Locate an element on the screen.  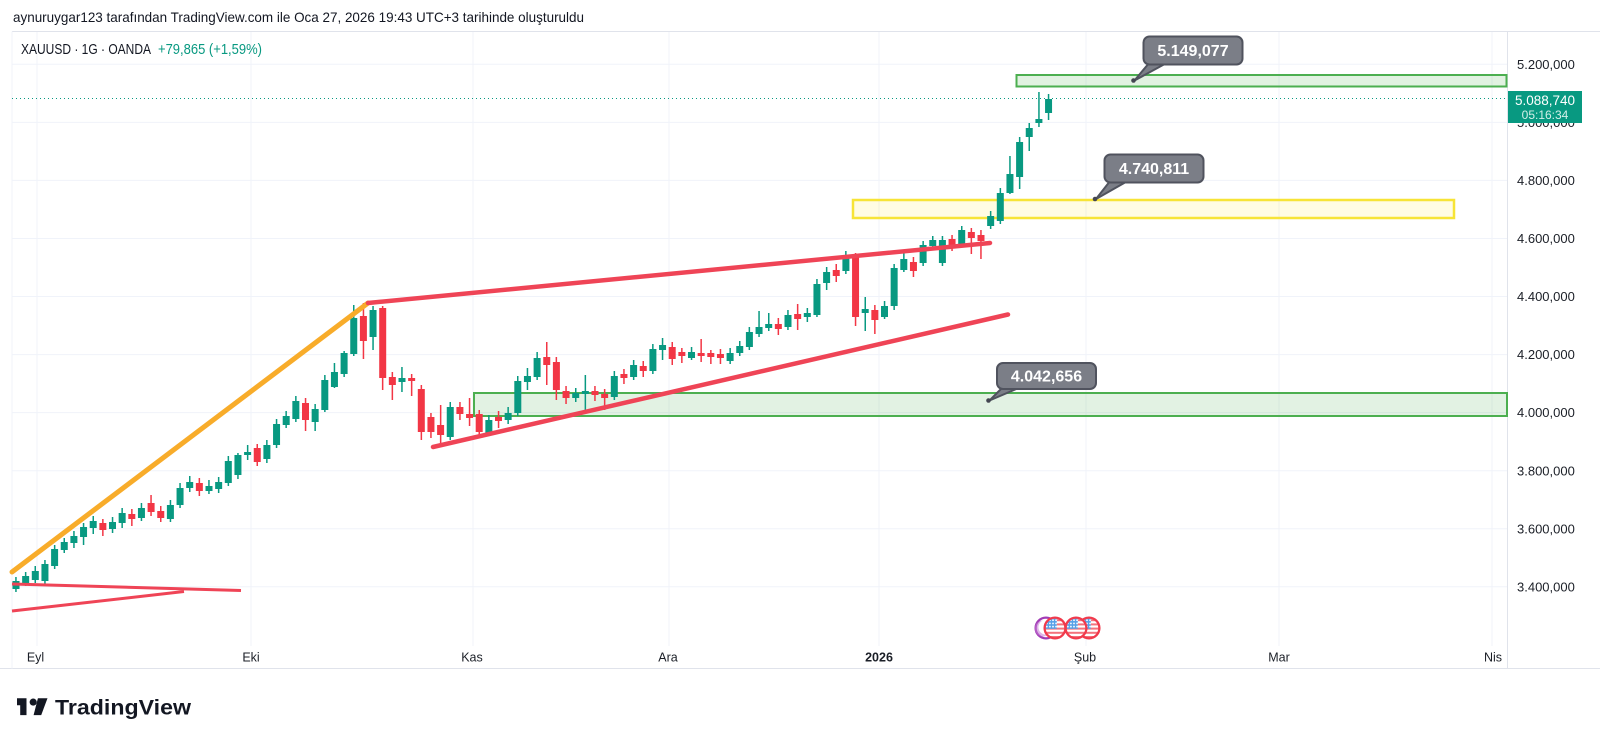
svg-text: 05:16:34 is located at coordinates (1545, 115).